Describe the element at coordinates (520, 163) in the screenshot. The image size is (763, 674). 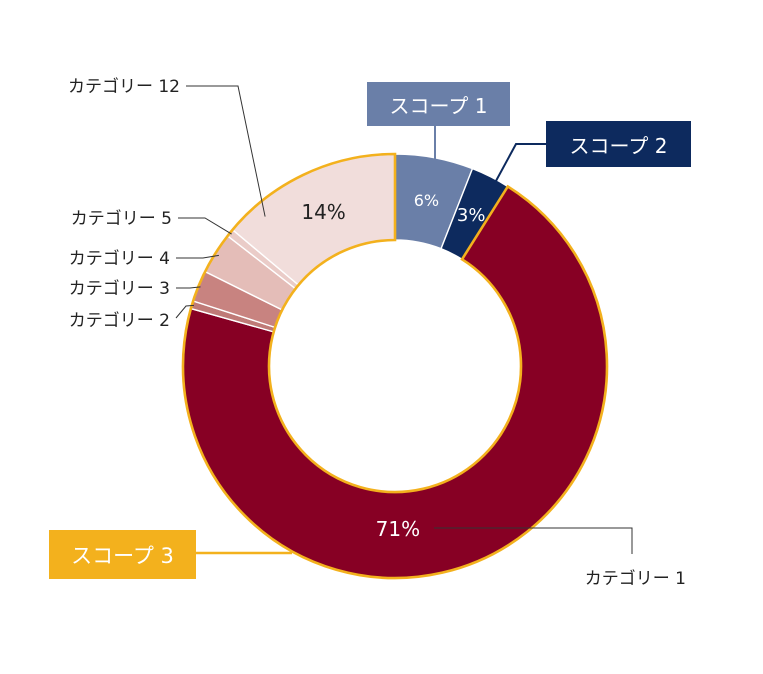
I see `leader-scope2` at that location.